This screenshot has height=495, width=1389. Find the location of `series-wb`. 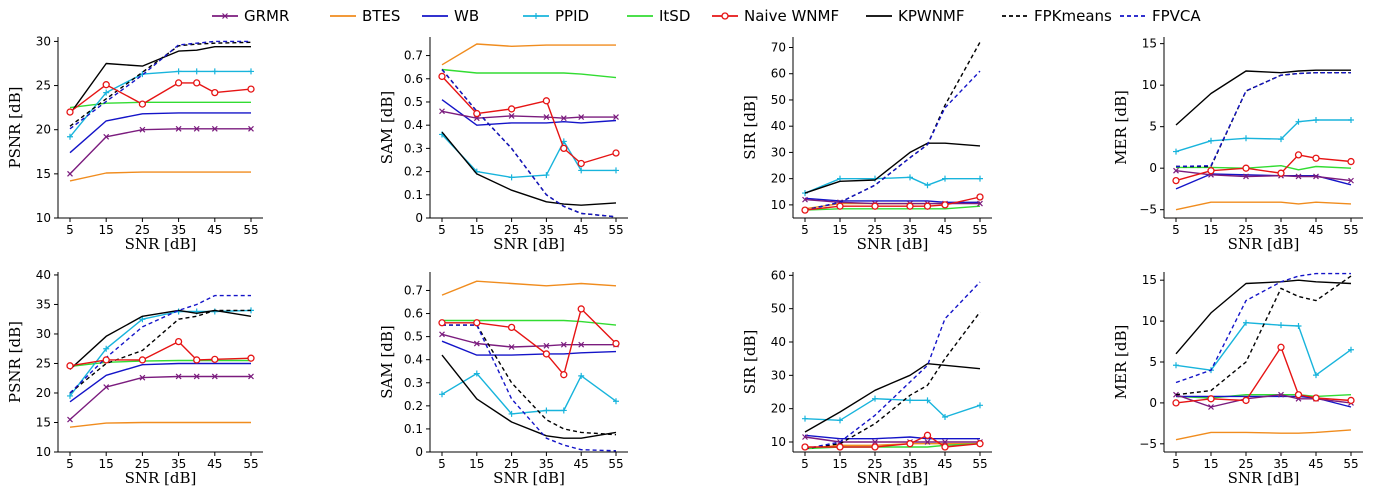

series-wb is located at coordinates (160, 133).